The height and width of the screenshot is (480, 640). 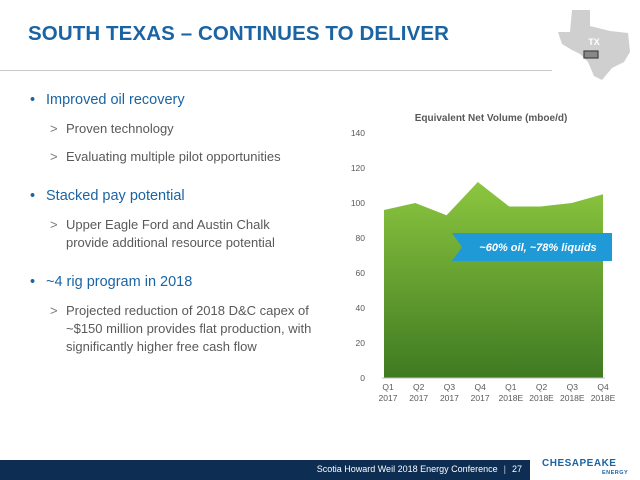 What do you see at coordinates (493, 280) in the screenshot?
I see `volume-area-series` at bounding box center [493, 280].